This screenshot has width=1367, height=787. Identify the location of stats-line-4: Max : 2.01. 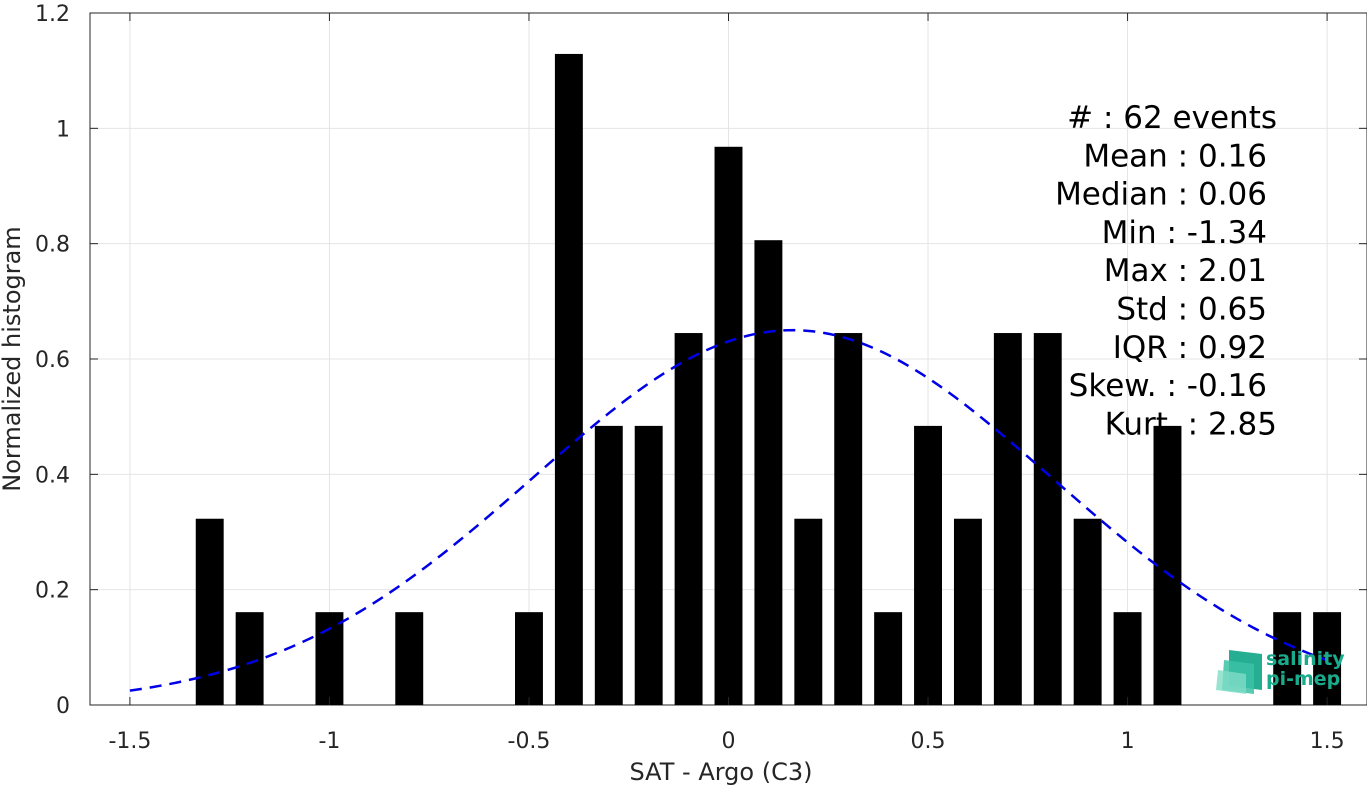
(1185, 271).